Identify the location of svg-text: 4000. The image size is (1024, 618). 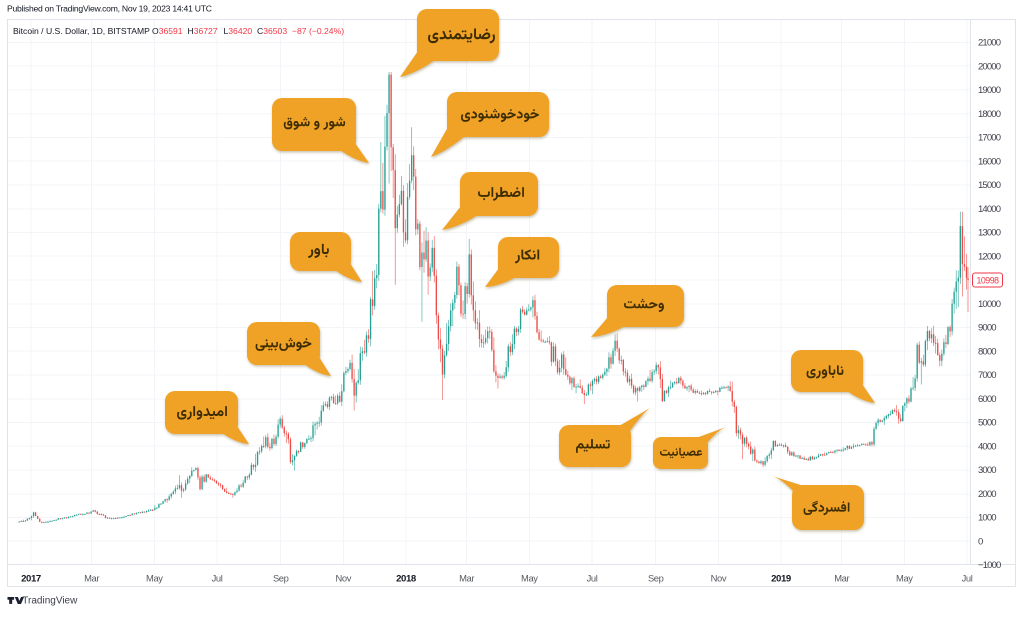
(987, 446).